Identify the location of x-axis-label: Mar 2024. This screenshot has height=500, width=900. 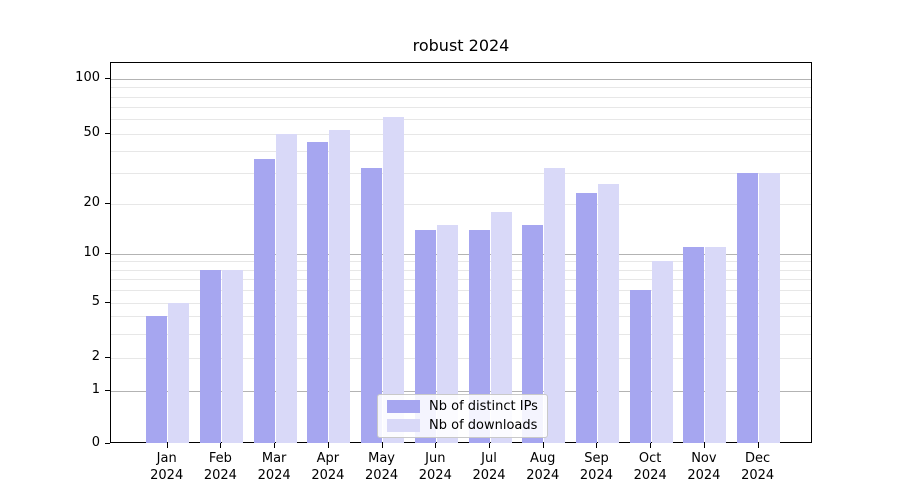
(274, 467).